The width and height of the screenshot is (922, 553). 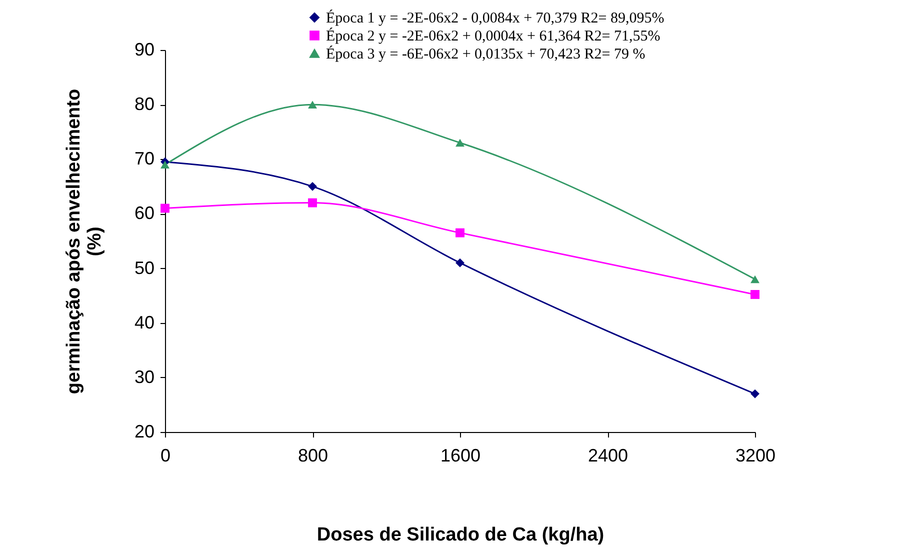 What do you see at coordinates (460, 535) in the screenshot?
I see `x-axis-title: Doses de Silicado de Ca (kg/ha)` at bounding box center [460, 535].